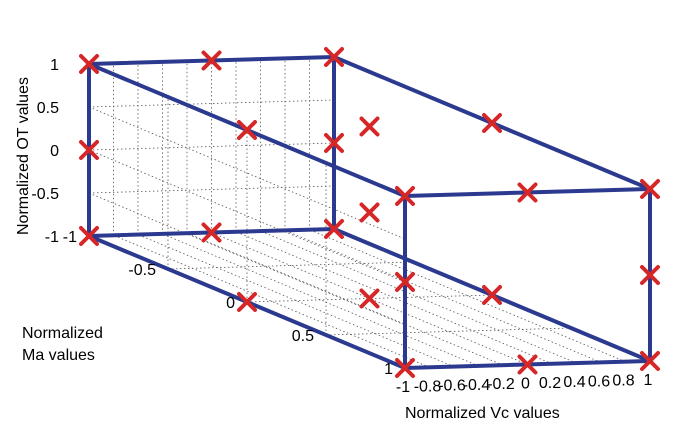  I want to click on y-tick-label: -1, so click(70, 237).